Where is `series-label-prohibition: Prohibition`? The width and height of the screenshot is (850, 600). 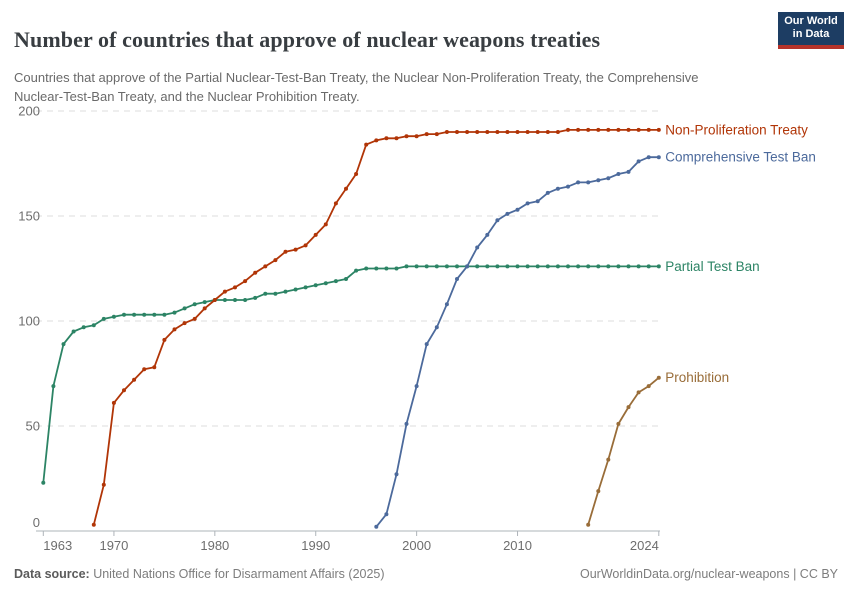 series-label-prohibition: Prohibition is located at coordinates (697, 377).